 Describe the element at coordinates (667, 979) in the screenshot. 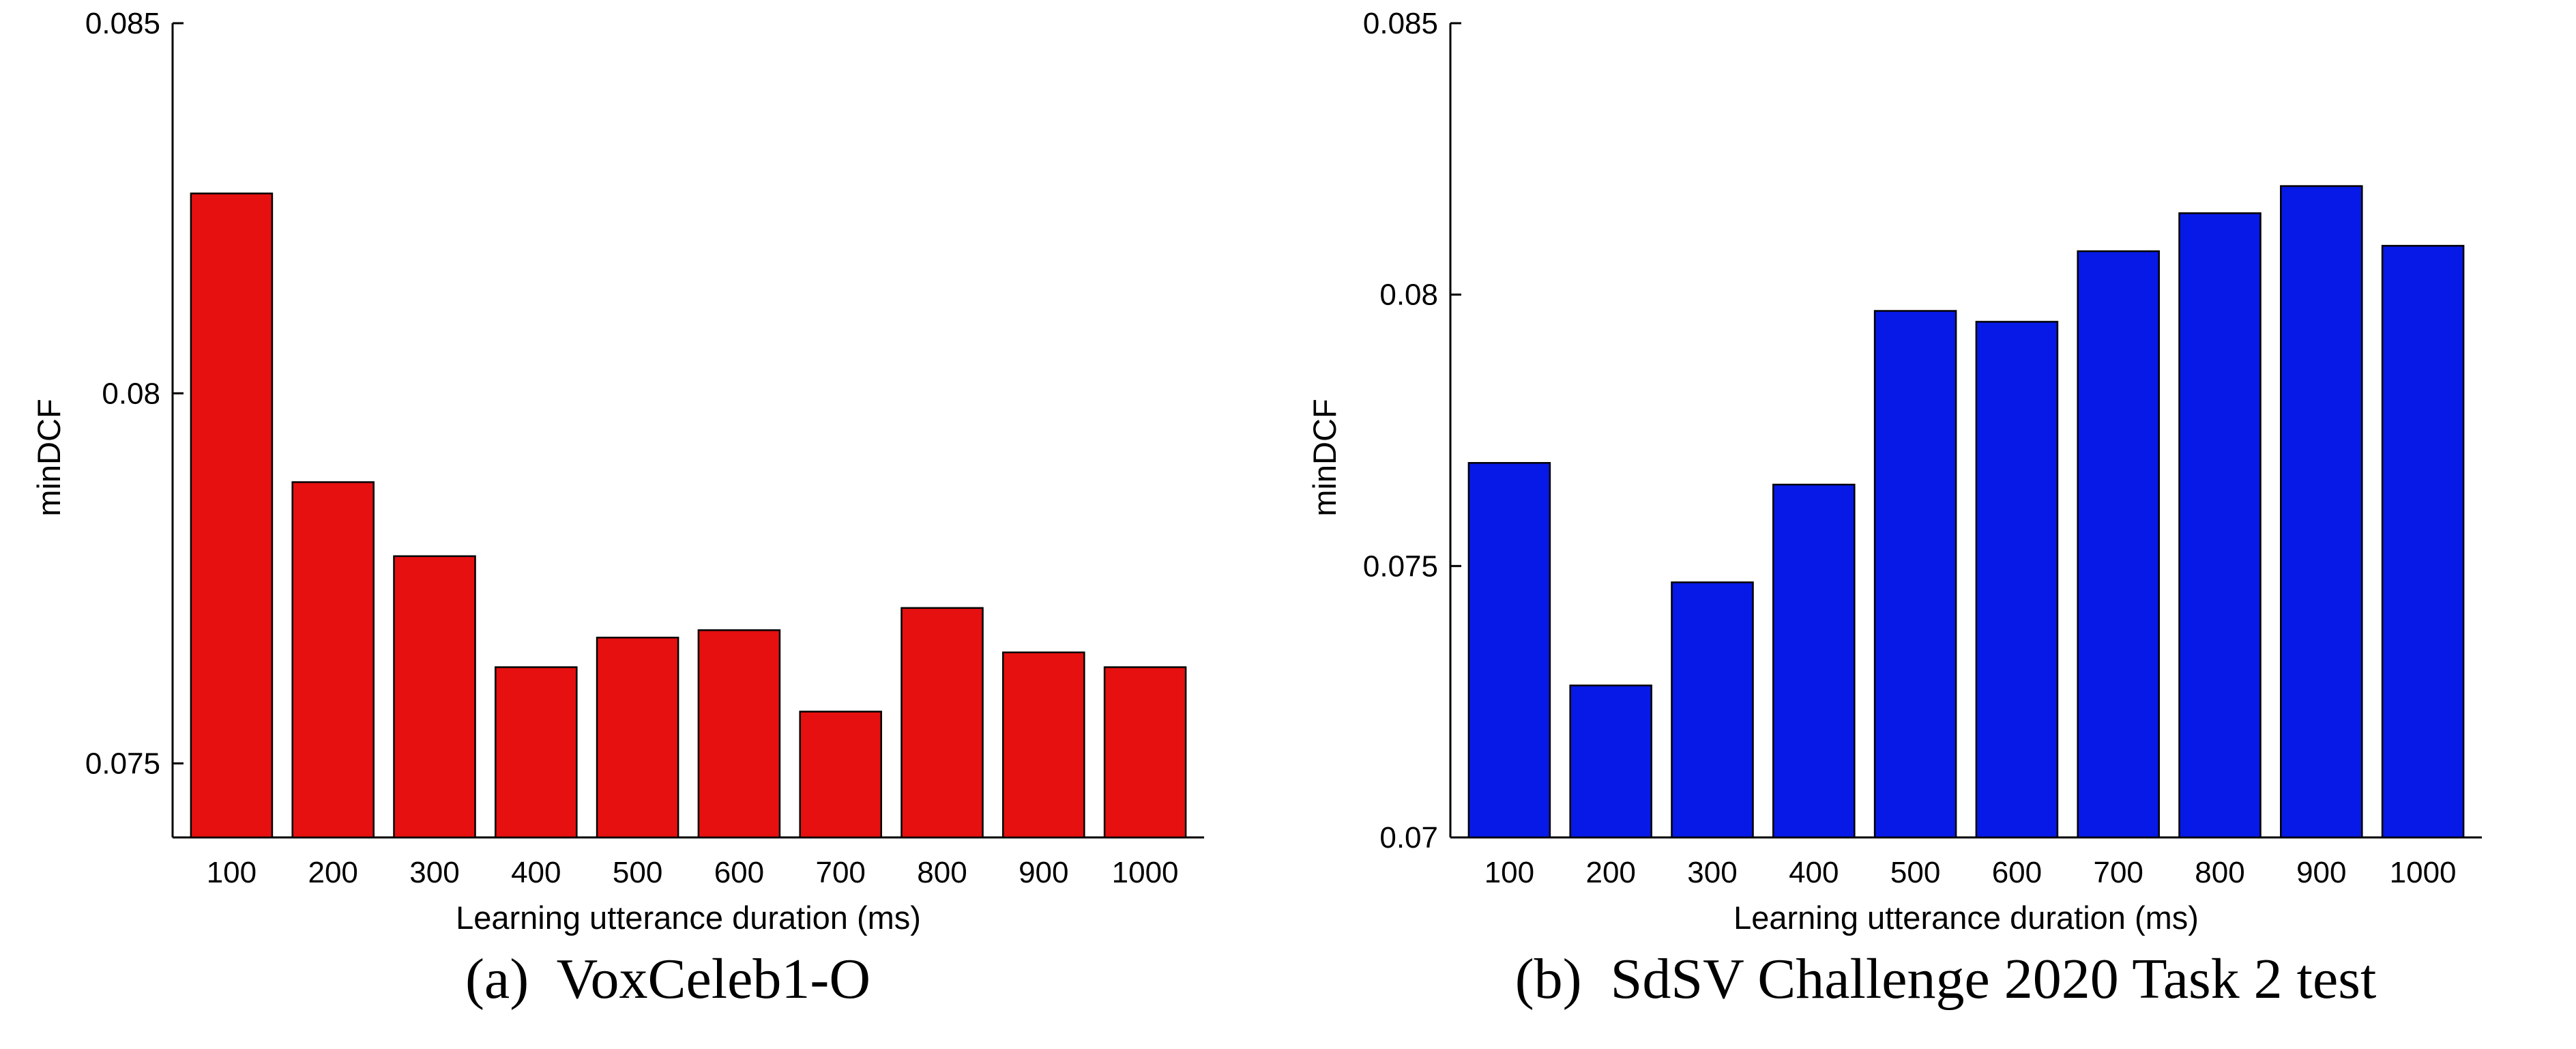

I see `panel-caption: (a) VoxCeleb1-O` at that location.